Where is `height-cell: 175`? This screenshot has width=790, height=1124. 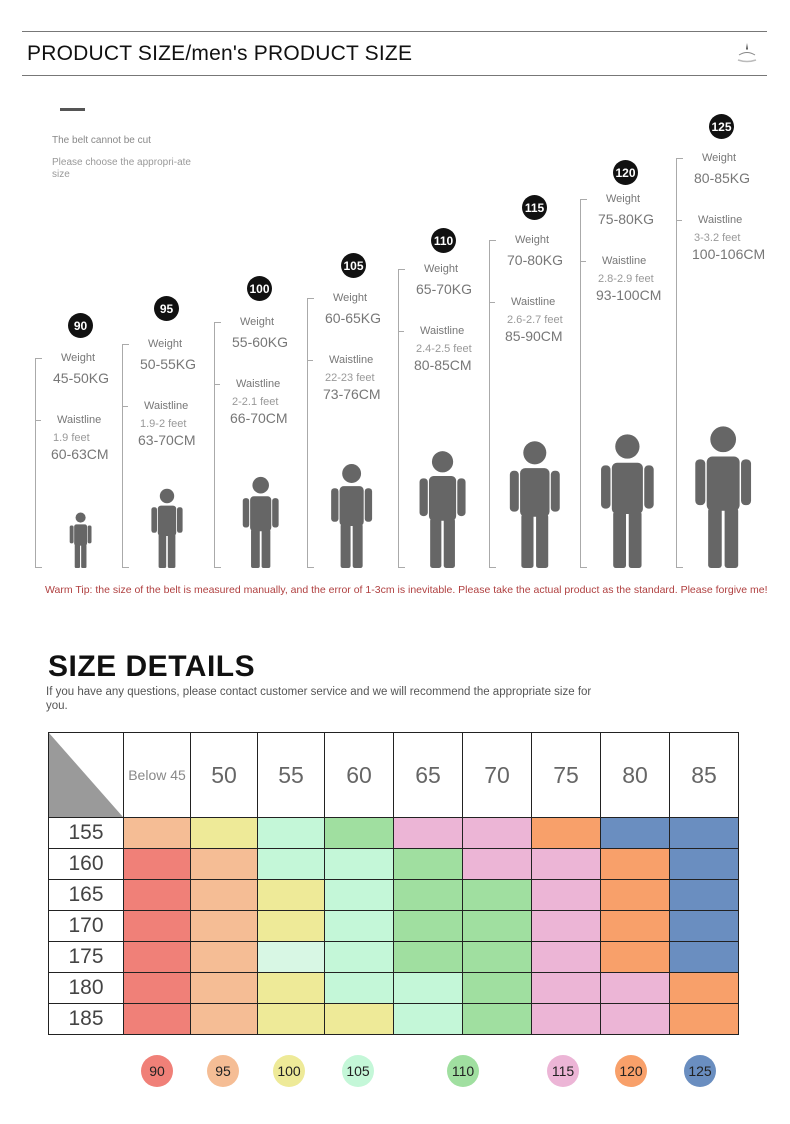
height-cell: 175 is located at coordinates (86, 957).